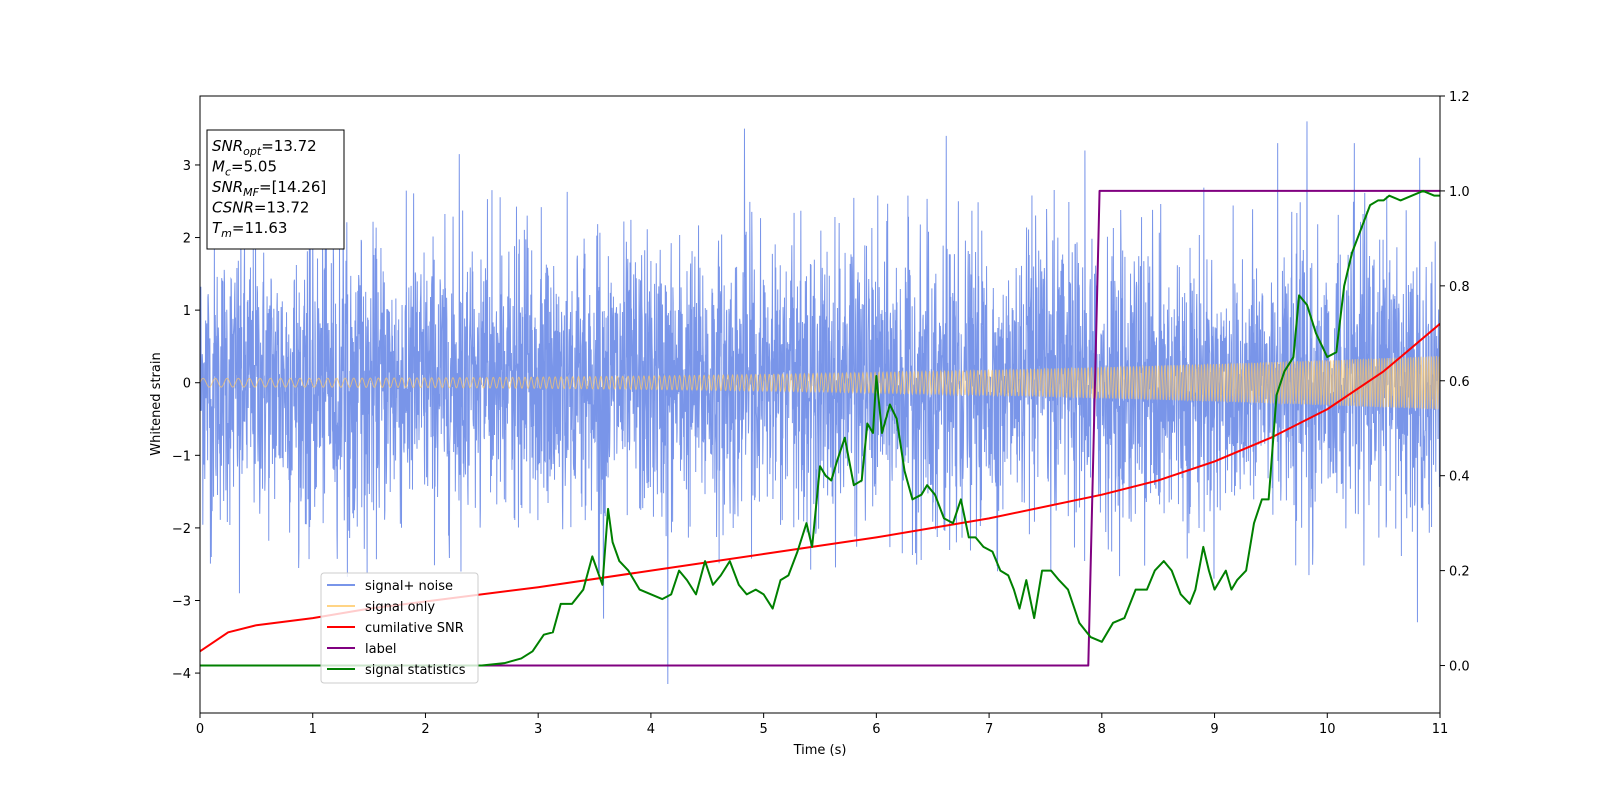 This screenshot has height=800, width=1600. I want to click on x-axis: 0 1 2 3 4 5 6 7 8 9 10 11, so click(822, 725).